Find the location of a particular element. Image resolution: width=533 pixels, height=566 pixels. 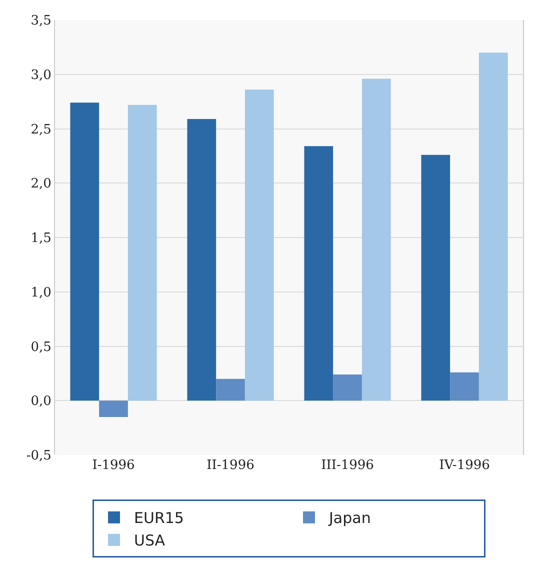

y-tick-label: 1,0 is located at coordinates (41, 292).